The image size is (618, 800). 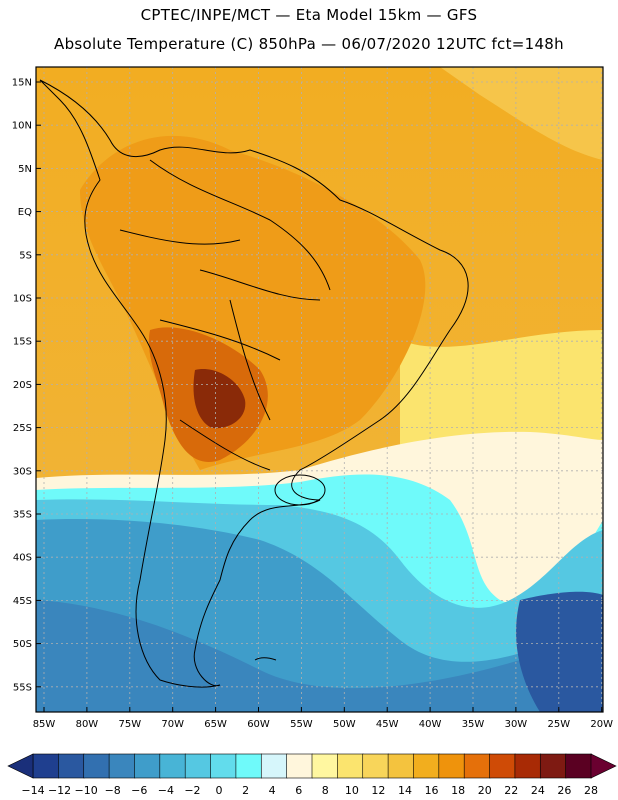 I want to click on lat-label: 45S, so click(x=22, y=601).